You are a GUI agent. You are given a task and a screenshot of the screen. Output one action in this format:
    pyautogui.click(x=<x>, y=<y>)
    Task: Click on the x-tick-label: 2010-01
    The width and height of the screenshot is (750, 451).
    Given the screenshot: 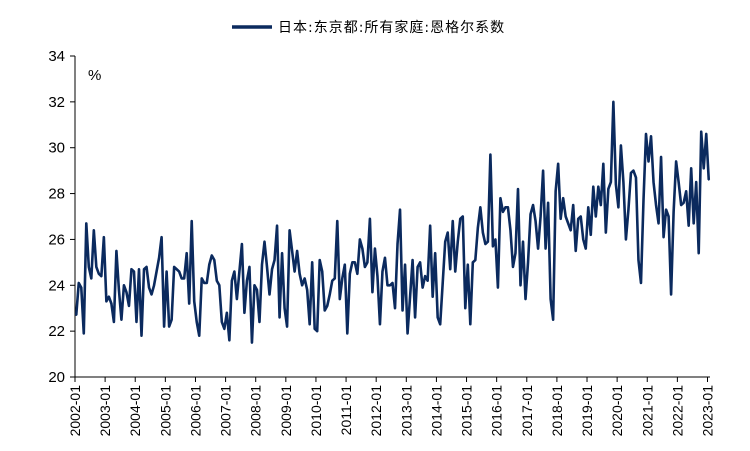 What is the action you would take?
    pyautogui.click(x=316, y=411)
    